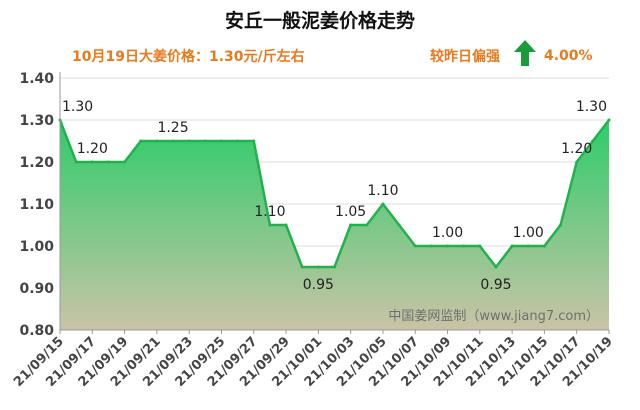 Image resolution: width=640 pixels, height=410 pixels. I want to click on trend-value: 4.00%, so click(568, 56).